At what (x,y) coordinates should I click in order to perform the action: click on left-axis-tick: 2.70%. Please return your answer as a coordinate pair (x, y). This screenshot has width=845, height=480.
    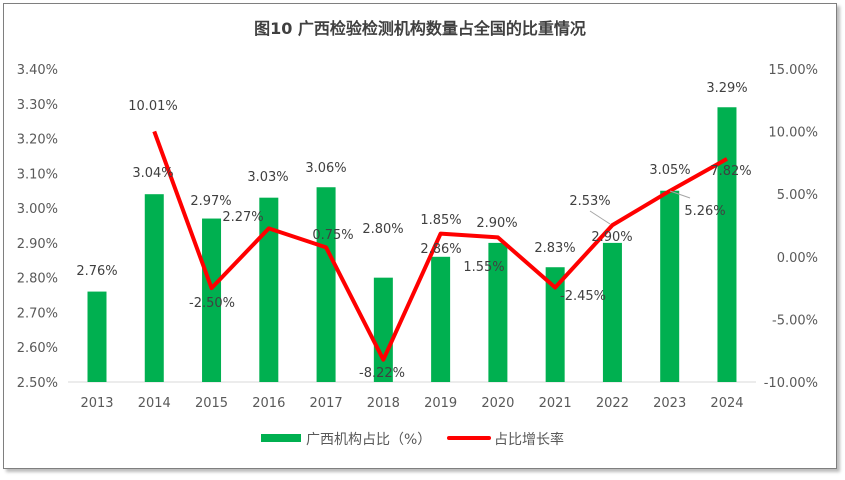
    Looking at the image, I should click on (37, 313).